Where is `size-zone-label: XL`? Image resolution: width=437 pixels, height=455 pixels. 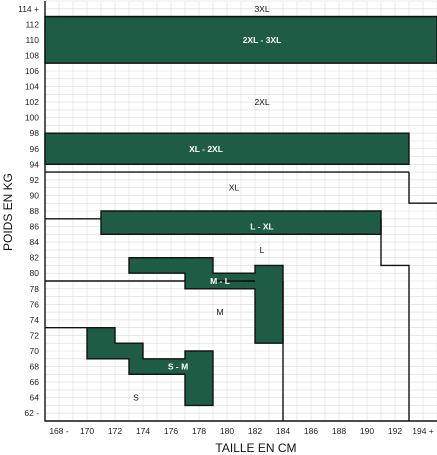 size-zone-label: XL is located at coordinates (234, 188).